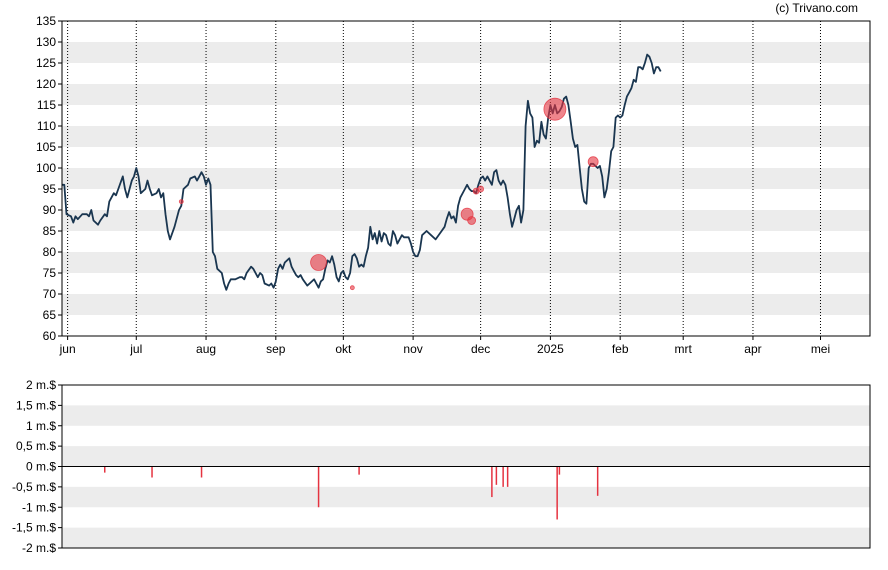  Describe the element at coordinates (50, 231) in the screenshot. I see `y-tick-label: 85` at that location.